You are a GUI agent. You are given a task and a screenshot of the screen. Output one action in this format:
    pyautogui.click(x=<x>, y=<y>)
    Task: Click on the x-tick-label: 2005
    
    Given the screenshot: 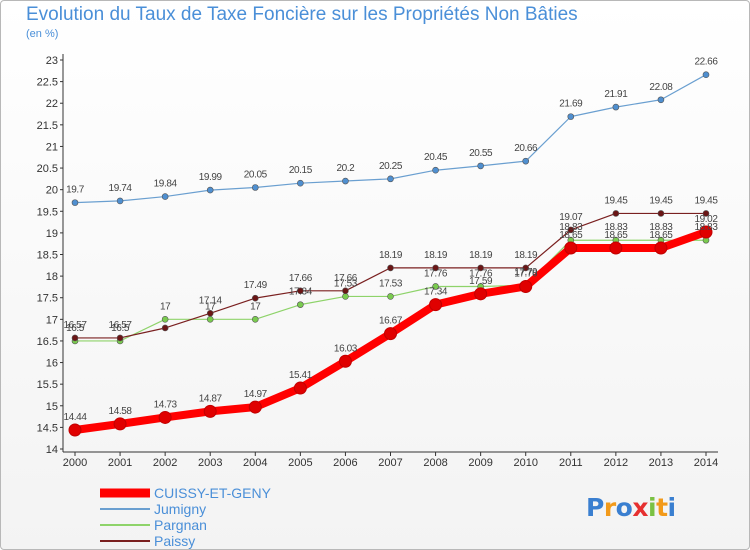 What is the action you would take?
    pyautogui.click(x=300, y=463)
    